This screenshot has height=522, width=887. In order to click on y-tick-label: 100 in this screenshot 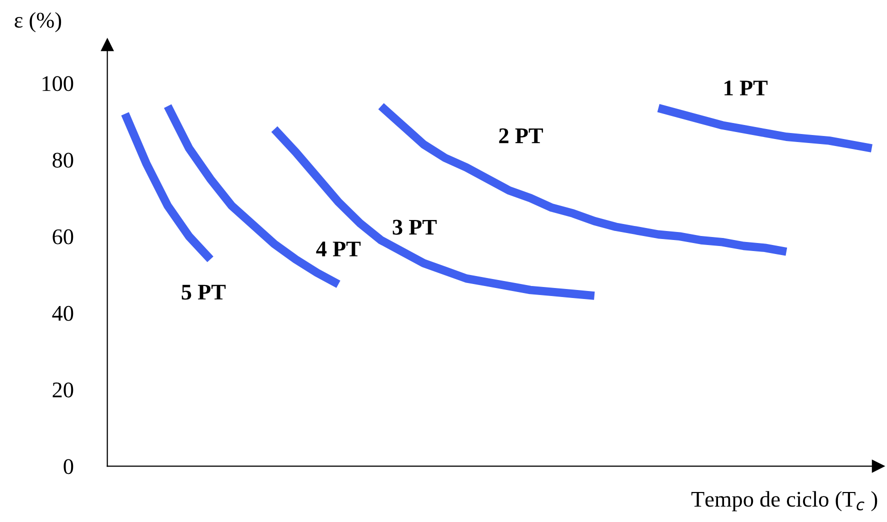, I will do `click(58, 84)`.